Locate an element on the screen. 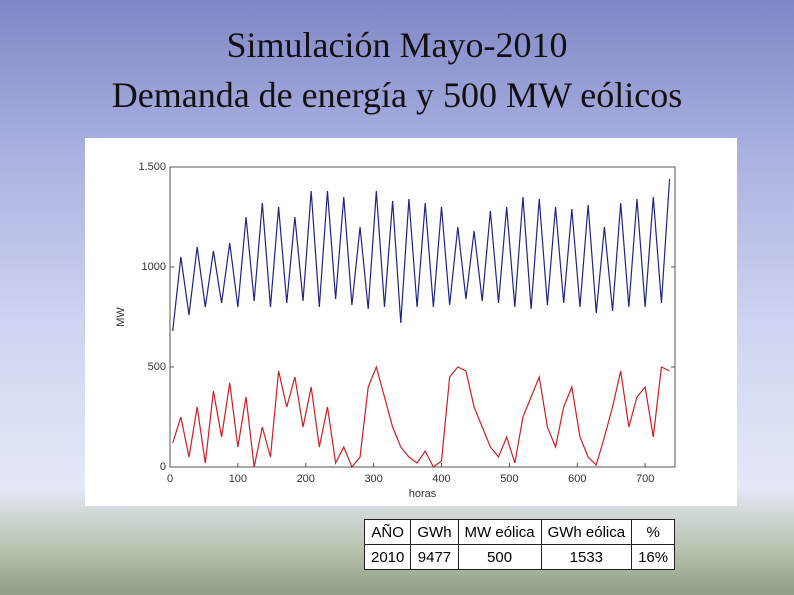 This screenshot has height=595, width=794. x-tick-label: 300 is located at coordinates (373, 479).